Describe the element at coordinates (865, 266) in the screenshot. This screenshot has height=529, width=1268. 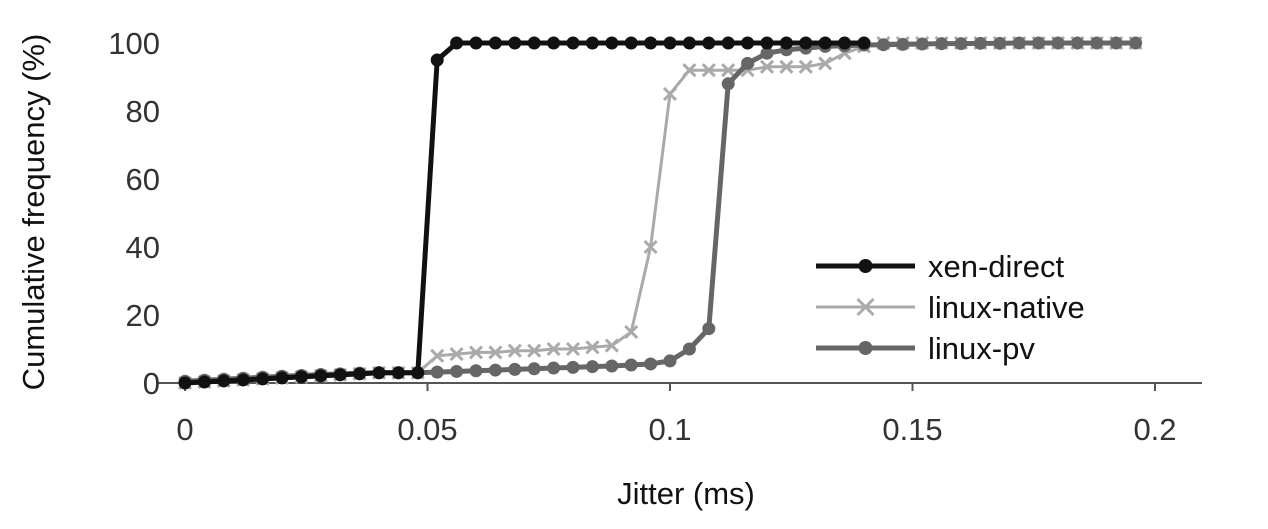
I see `legend-marker-xen-direct` at that location.